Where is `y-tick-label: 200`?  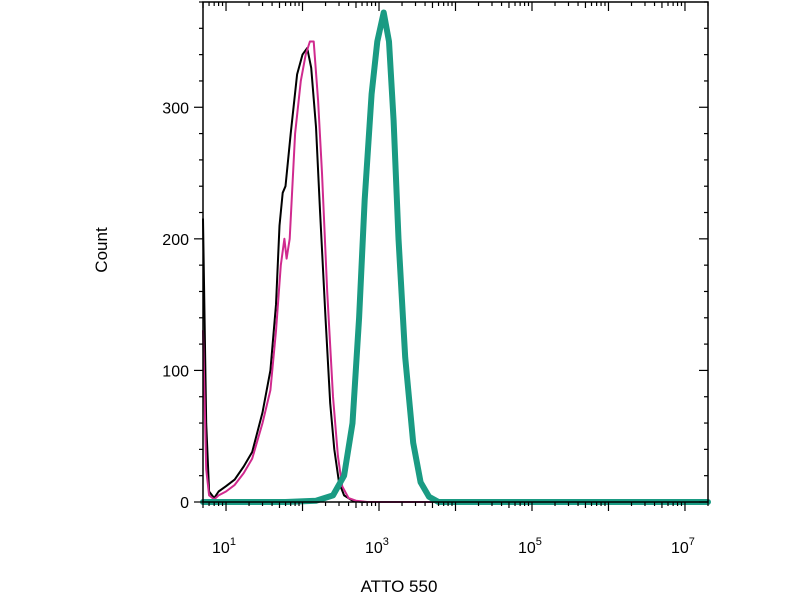
y-tick-label: 200 is located at coordinates (175, 240).